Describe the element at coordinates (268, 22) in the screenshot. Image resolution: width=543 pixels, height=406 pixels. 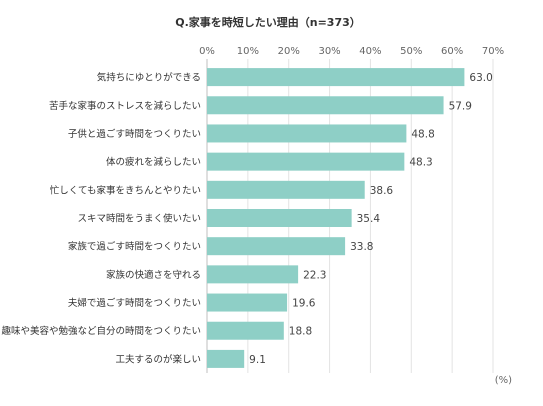
I see `chart-title: Q.家事を時短したい理由（n=373）` at that location.